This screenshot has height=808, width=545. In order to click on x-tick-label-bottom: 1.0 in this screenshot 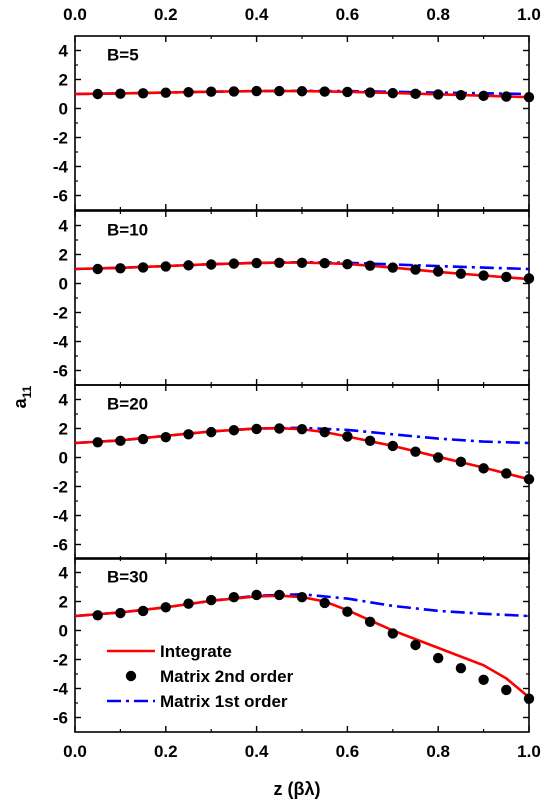, I will do `click(529, 751)`.